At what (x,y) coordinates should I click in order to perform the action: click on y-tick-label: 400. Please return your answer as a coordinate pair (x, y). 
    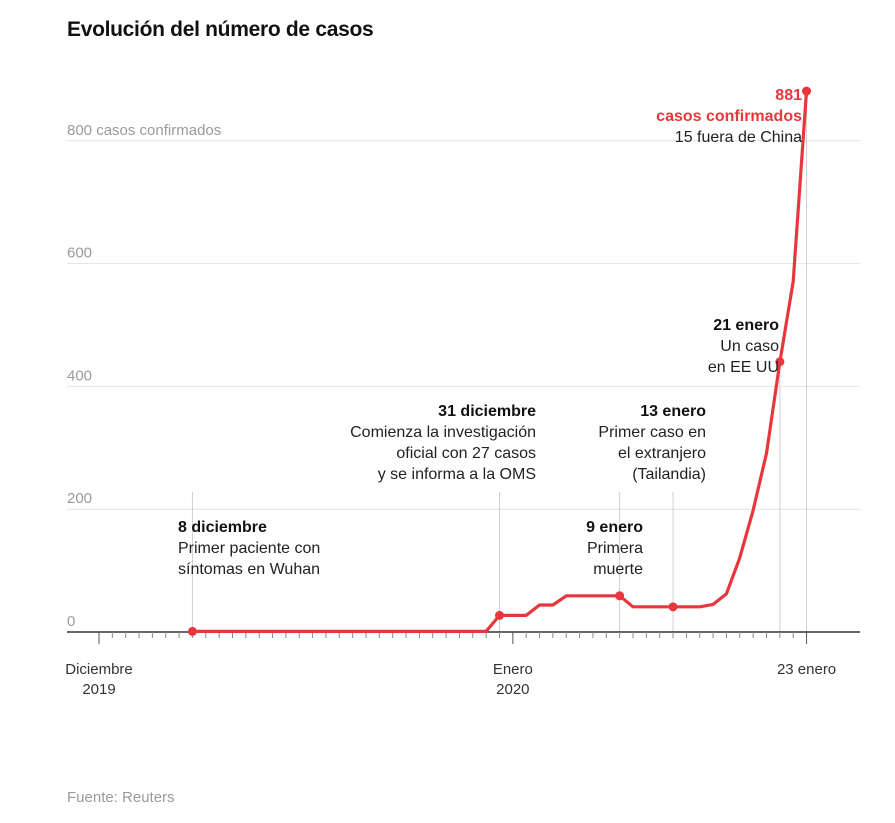
    Looking at the image, I should click on (79, 375).